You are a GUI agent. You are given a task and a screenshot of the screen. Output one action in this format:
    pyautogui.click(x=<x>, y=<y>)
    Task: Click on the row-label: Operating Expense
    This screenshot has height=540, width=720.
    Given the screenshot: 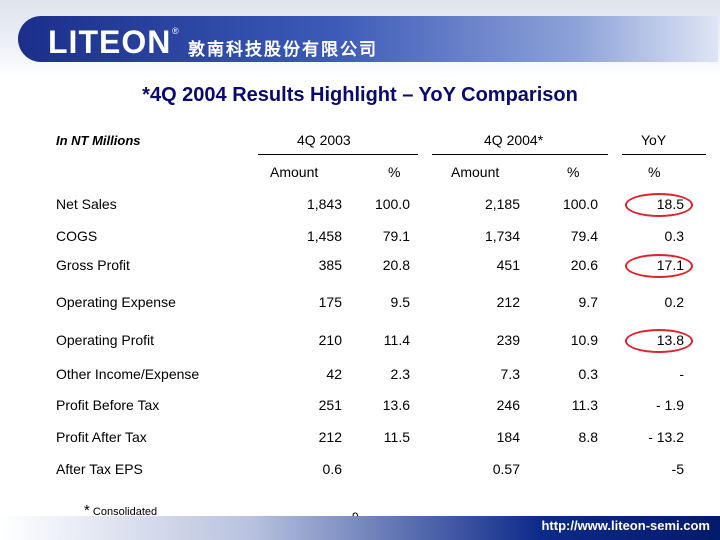 What is the action you would take?
    pyautogui.click(x=116, y=302)
    